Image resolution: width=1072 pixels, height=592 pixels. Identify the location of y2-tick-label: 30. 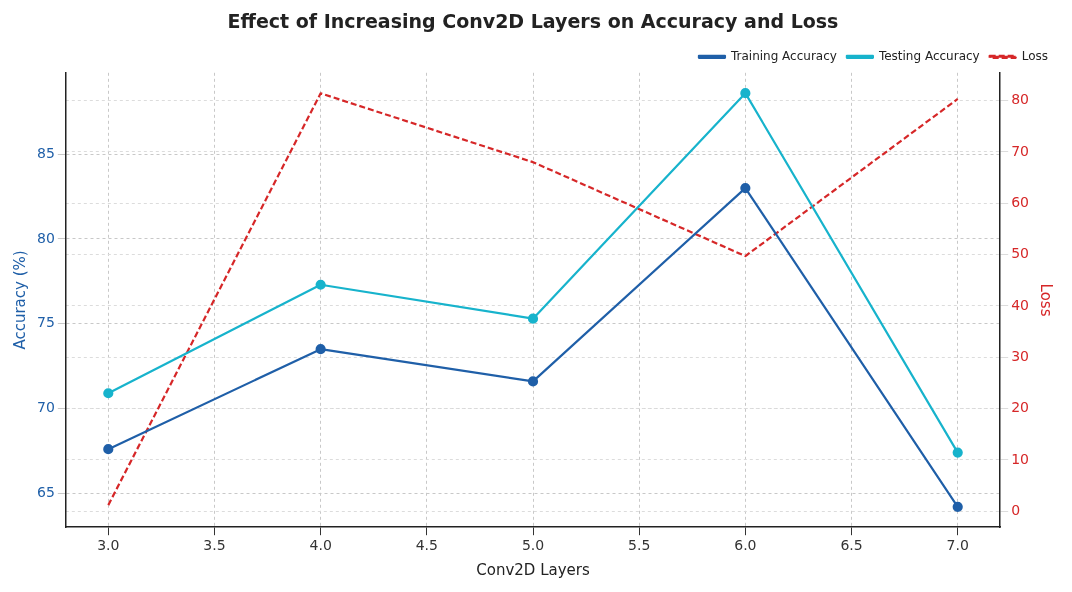
(1020, 355).